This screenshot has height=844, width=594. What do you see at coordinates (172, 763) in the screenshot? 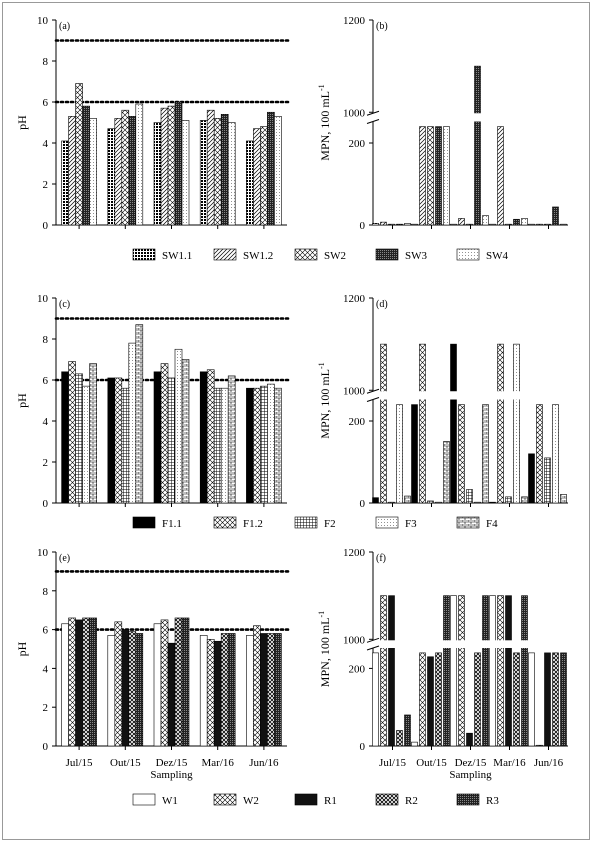
I see `x-tick-label: Dez/15` at bounding box center [172, 763].